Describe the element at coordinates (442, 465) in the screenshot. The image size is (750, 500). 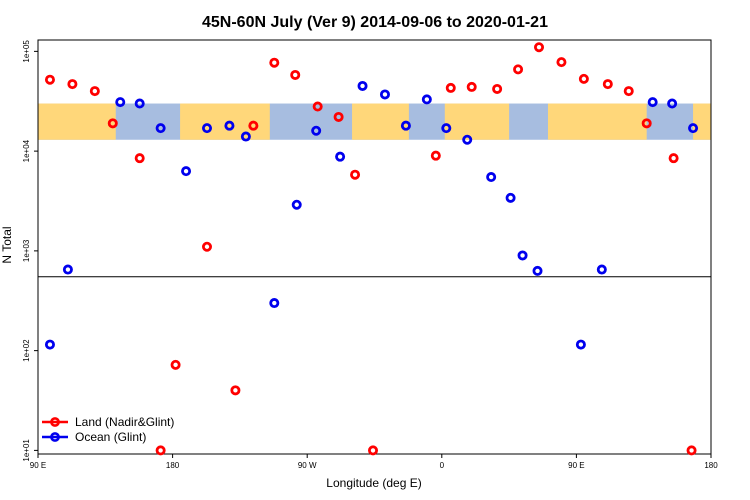
I see `x-tick-label: 0` at that location.